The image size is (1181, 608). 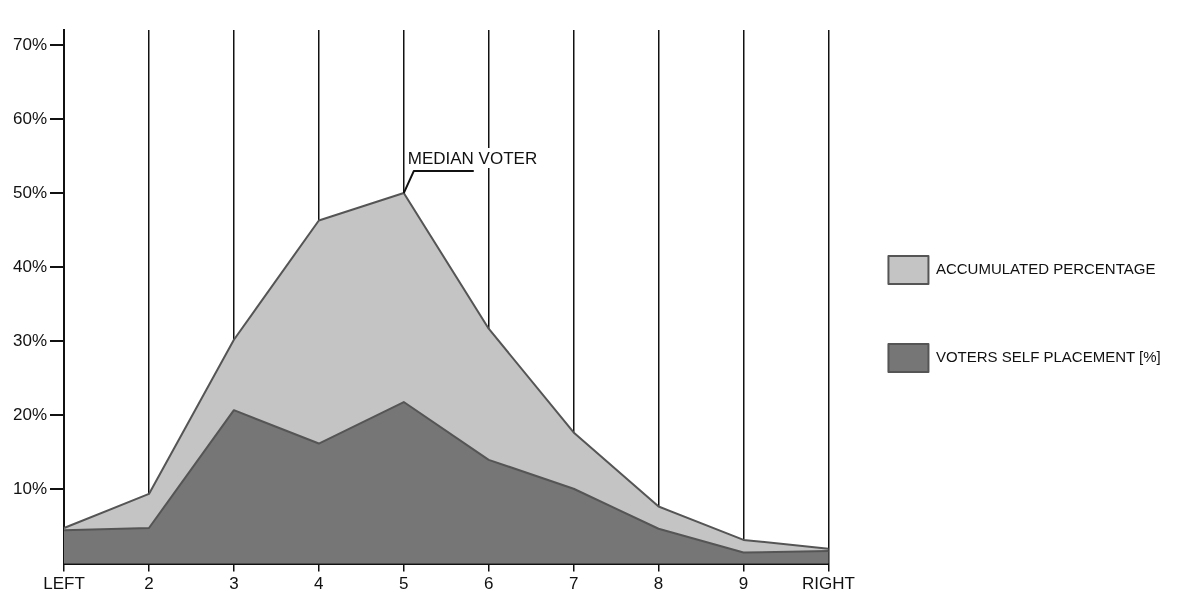 What do you see at coordinates (149, 584) in the screenshot?
I see `x-tick-label: 2` at bounding box center [149, 584].